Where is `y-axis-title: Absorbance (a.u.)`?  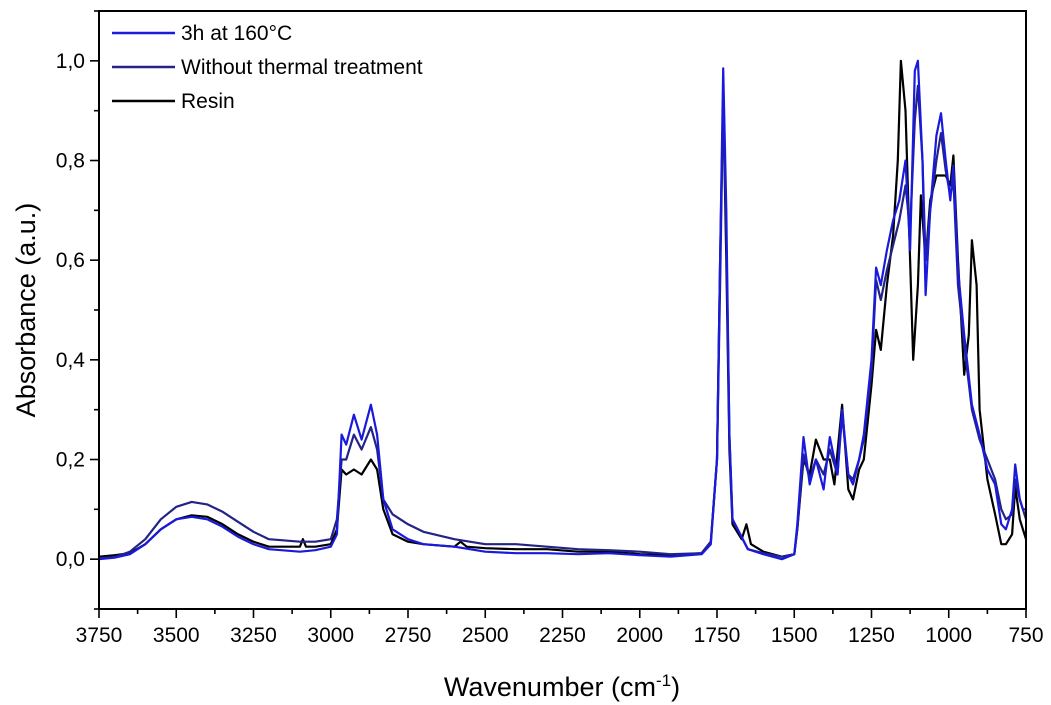
y-axis-title: Absorbance (a.u.) is located at coordinates (26, 310).